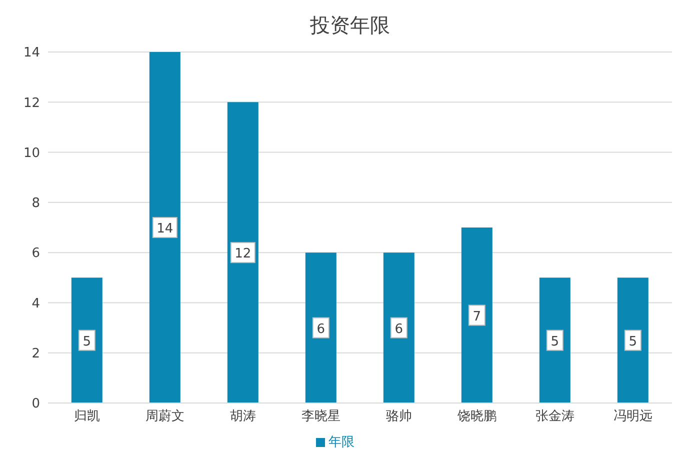 The width and height of the screenshot is (700, 464). I want to click on x-tick-label: 饶晓鹏, so click(476, 416).